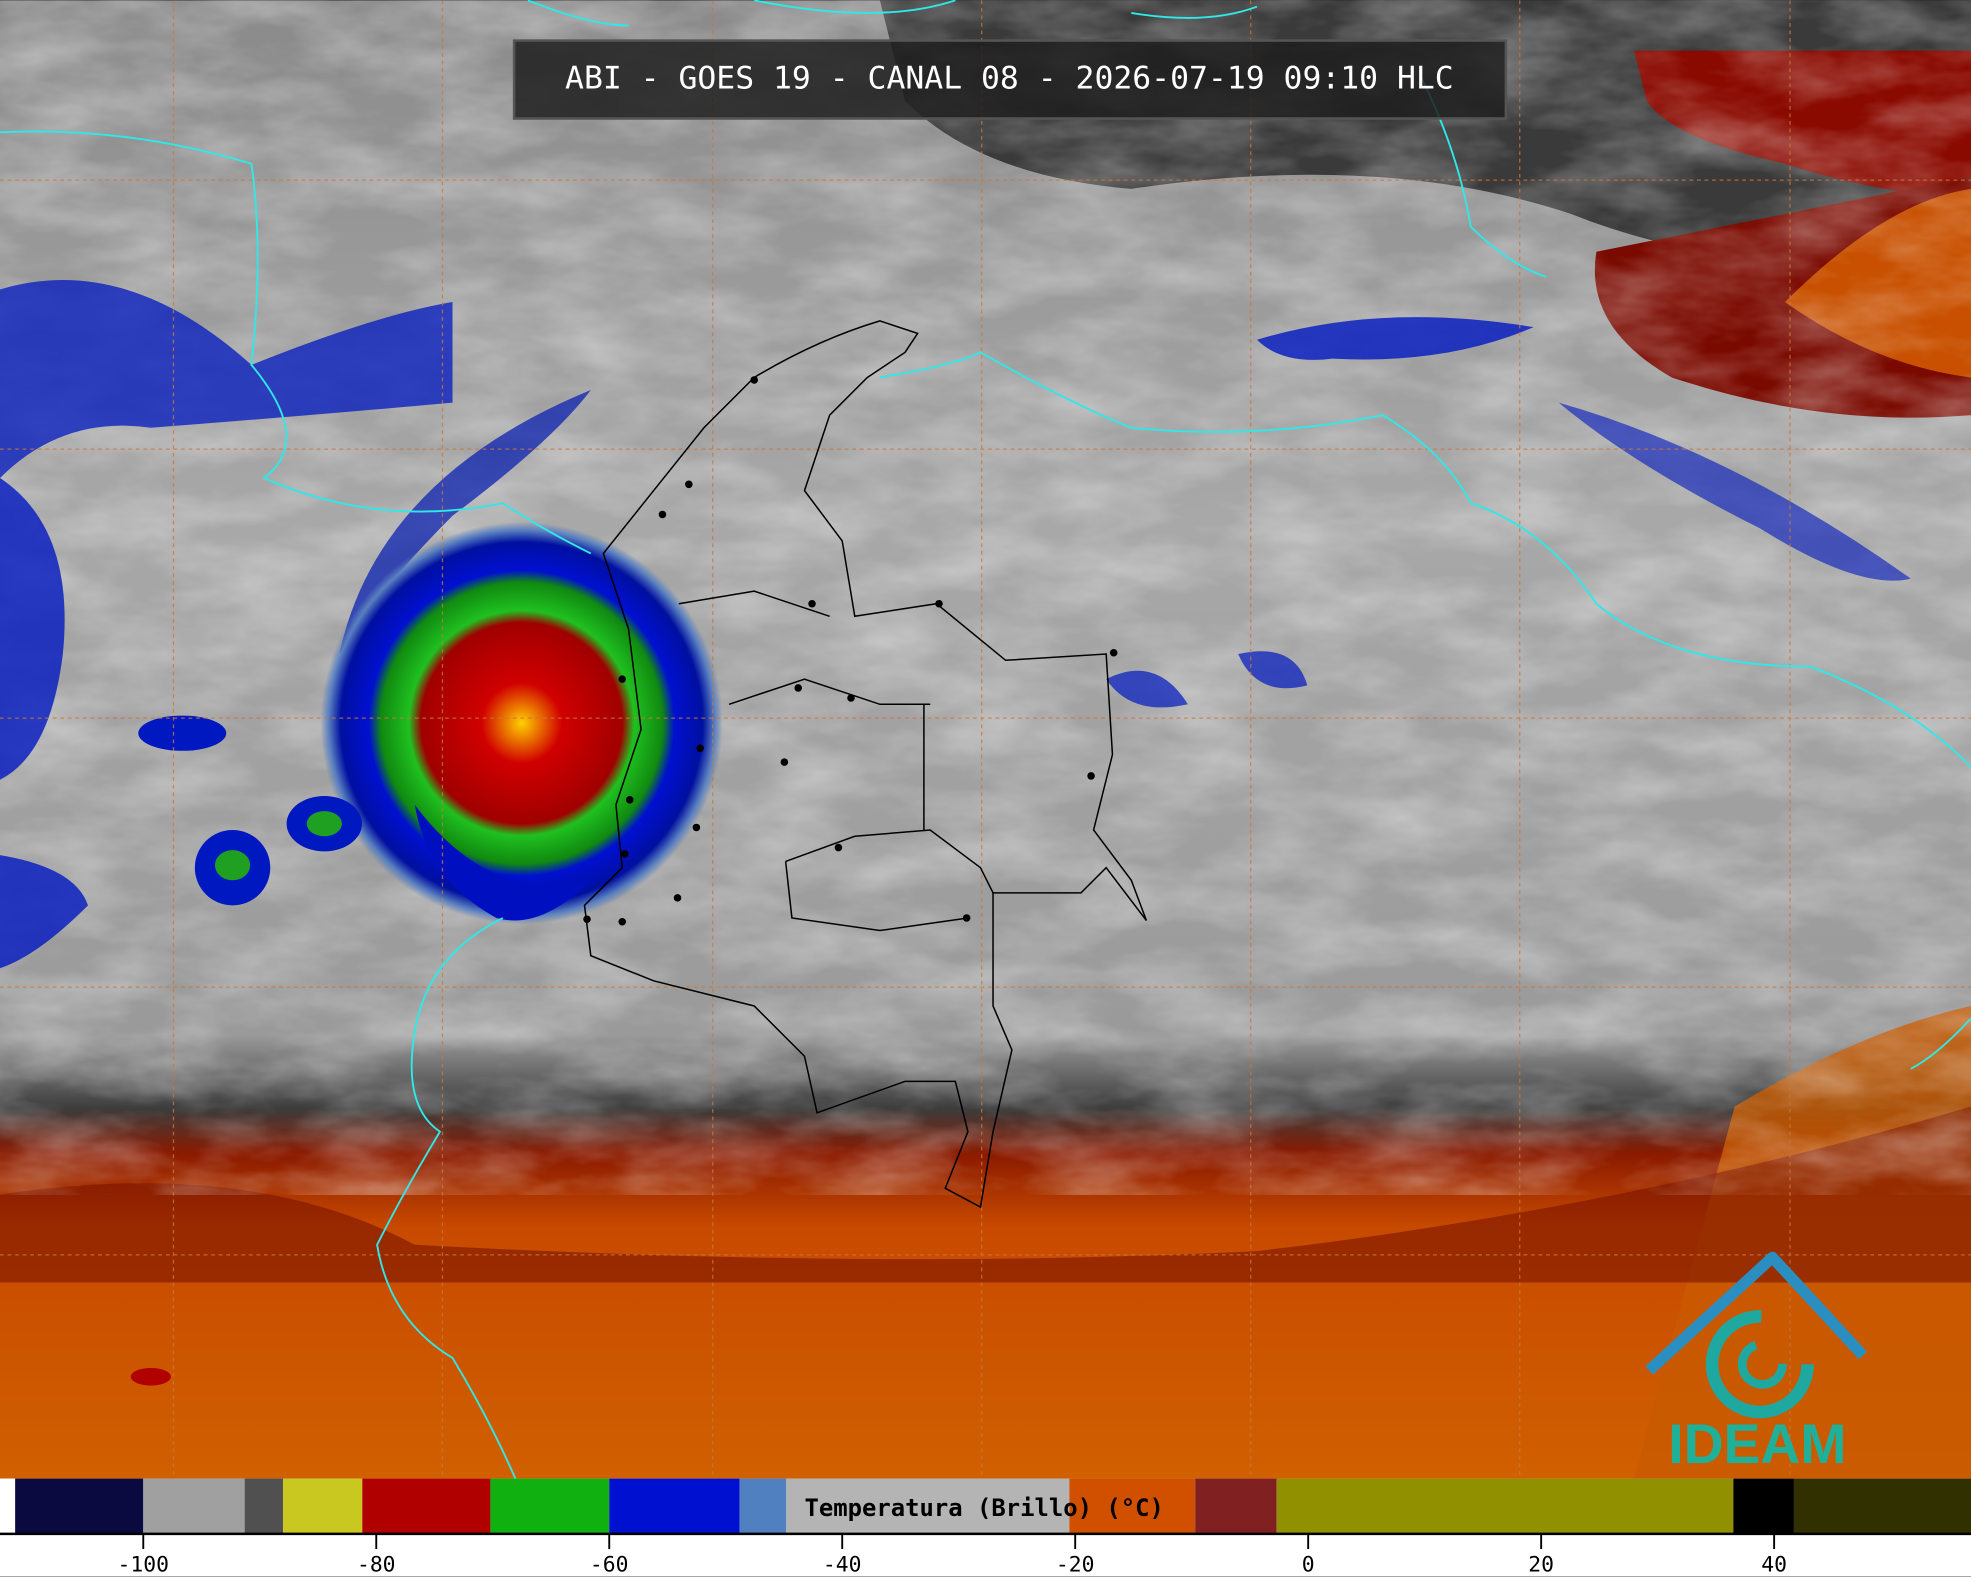  What do you see at coordinates (1308, 1564) in the screenshot?
I see `x-tick-label: 0` at bounding box center [1308, 1564].